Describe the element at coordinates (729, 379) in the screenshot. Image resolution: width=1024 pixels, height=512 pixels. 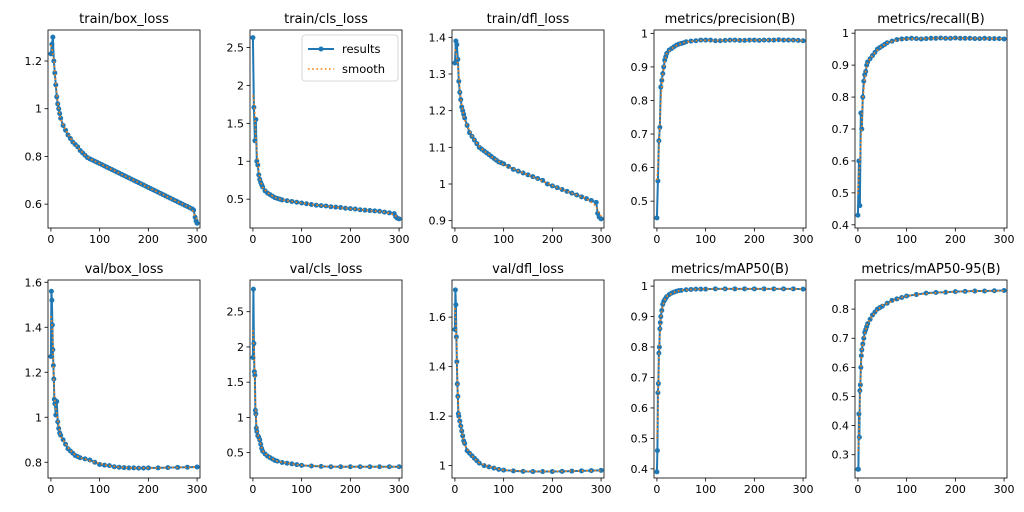
I see `results-series-line` at that location.